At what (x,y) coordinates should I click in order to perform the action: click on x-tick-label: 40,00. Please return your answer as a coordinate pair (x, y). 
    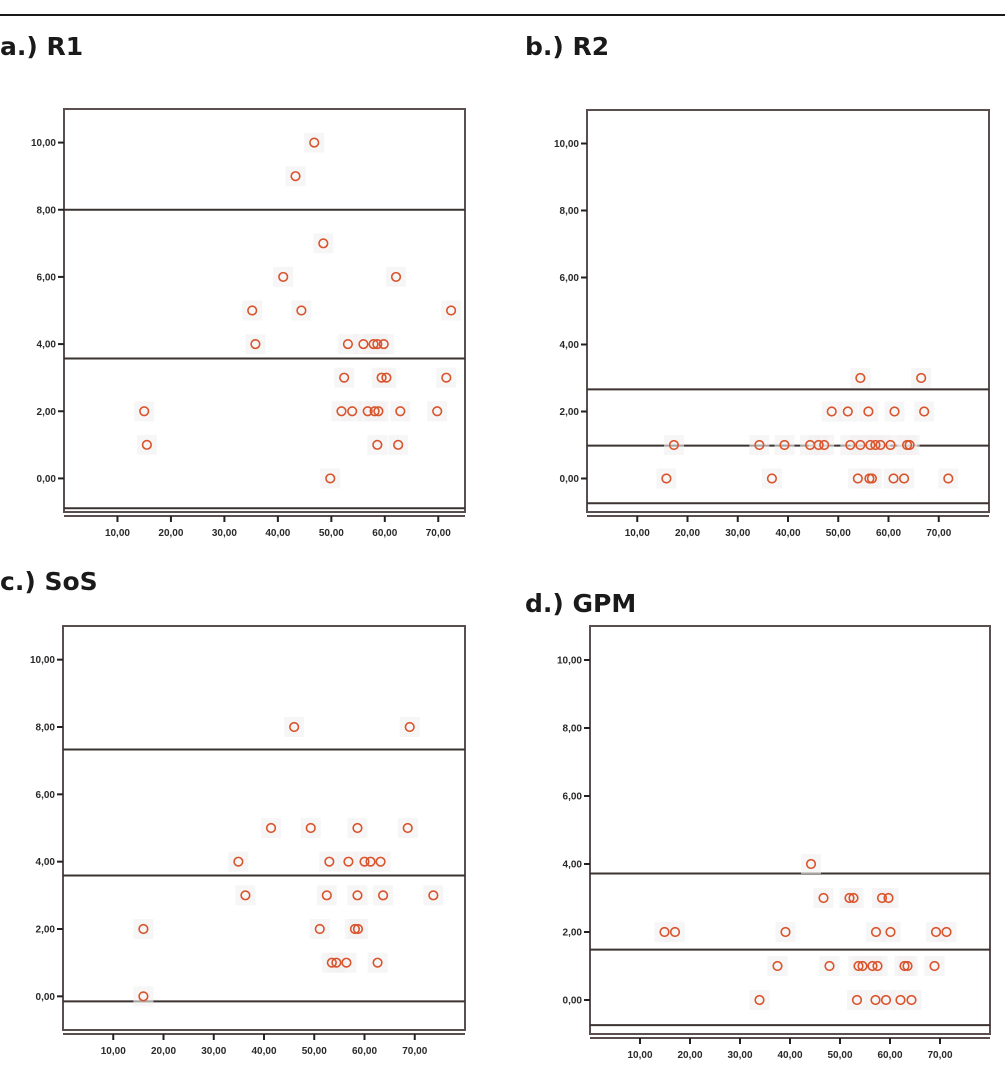
    Looking at the image, I should click on (789, 1055).